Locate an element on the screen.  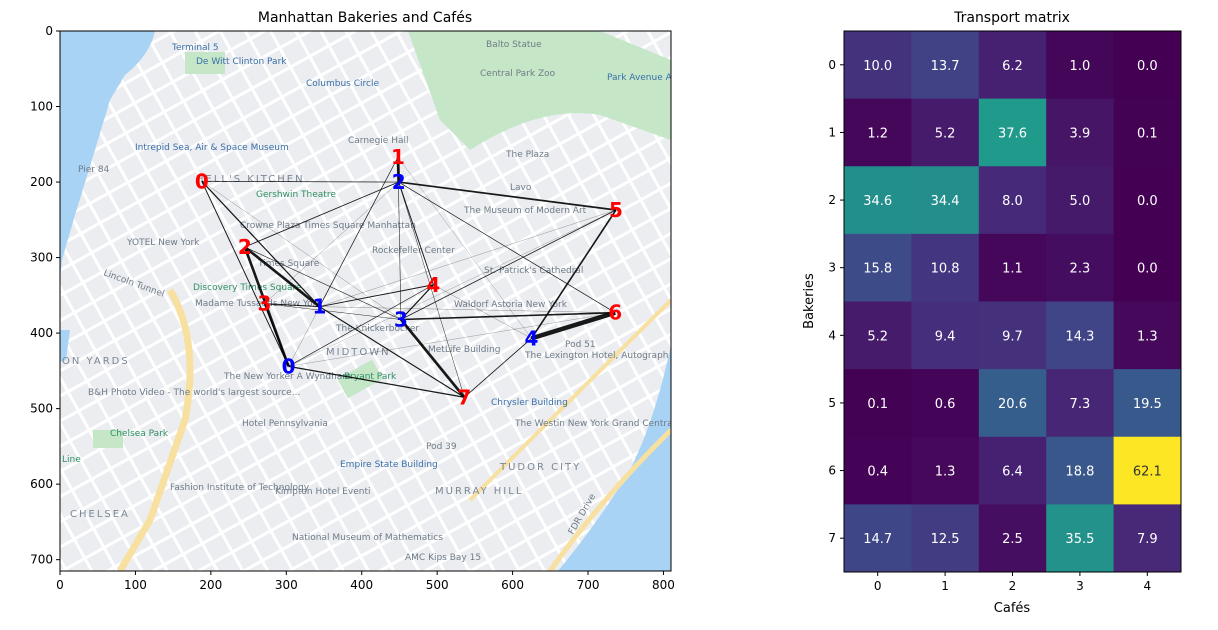
map-label: Times Square is located at coordinates (288, 264).